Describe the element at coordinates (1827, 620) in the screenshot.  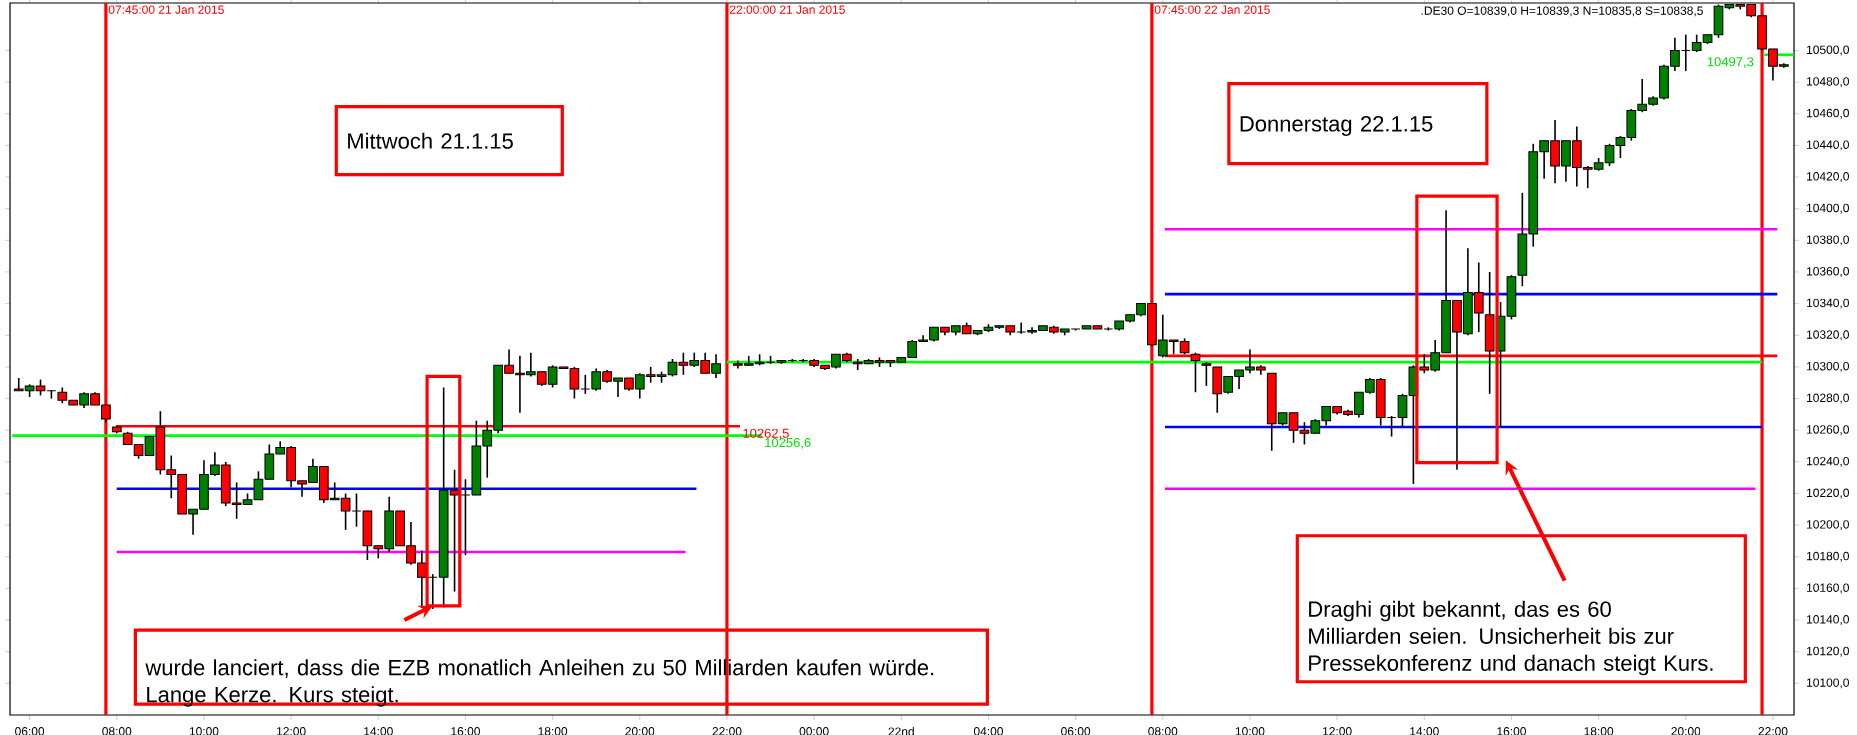
I see `y-tick-label: 10140,0` at that location.